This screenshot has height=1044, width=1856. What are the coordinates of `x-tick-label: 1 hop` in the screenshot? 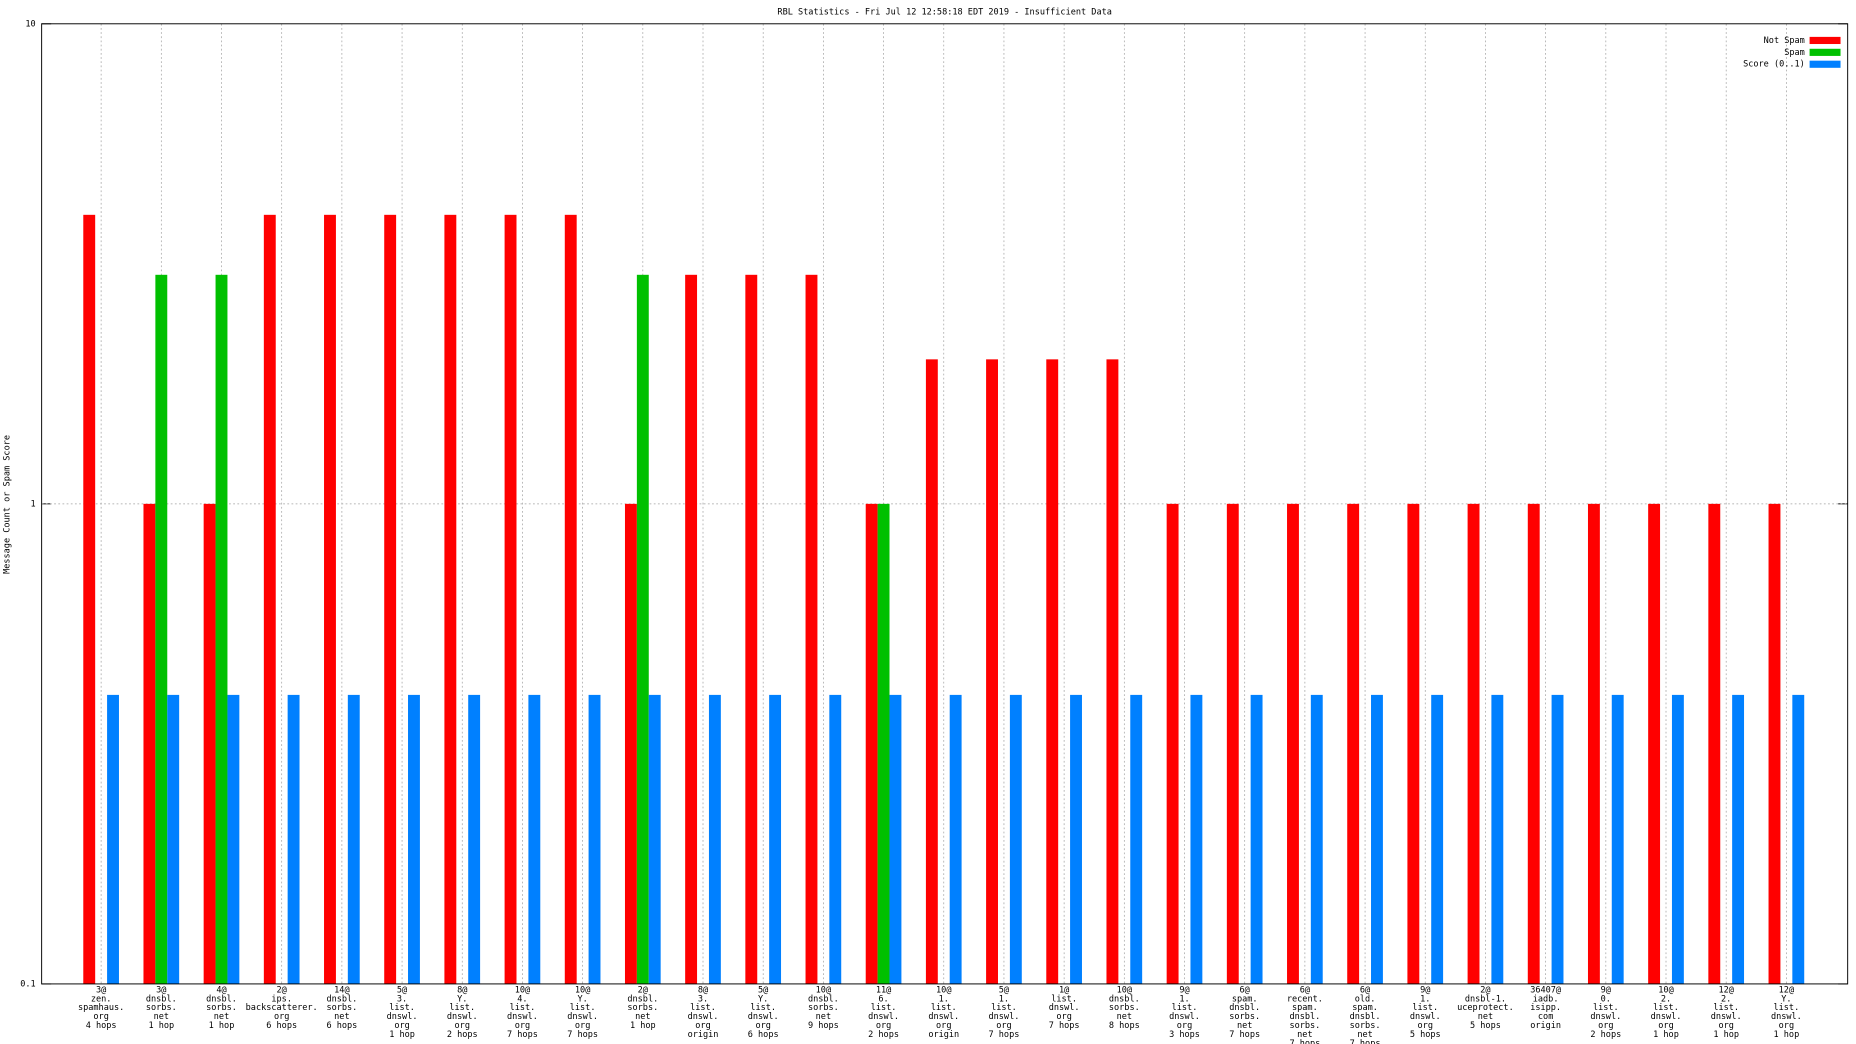 It's located at (1726, 1035).